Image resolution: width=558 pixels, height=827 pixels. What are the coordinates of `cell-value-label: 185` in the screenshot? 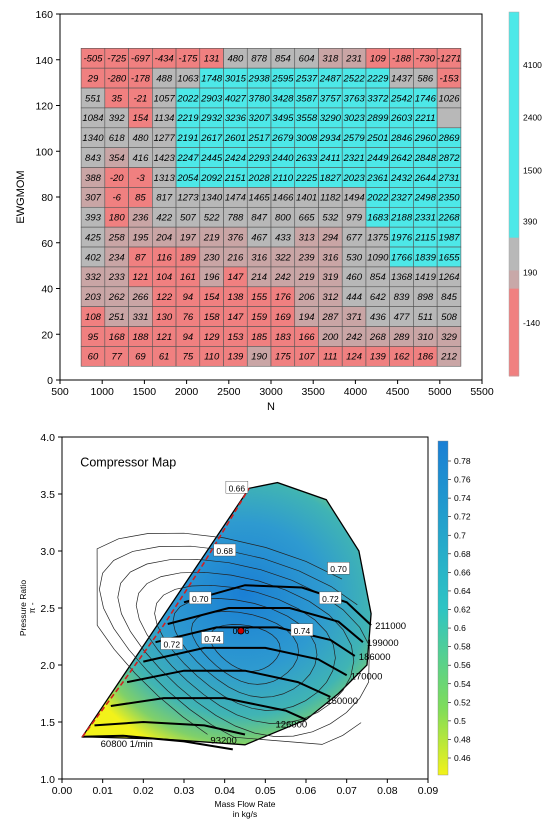 It's located at (259, 337).